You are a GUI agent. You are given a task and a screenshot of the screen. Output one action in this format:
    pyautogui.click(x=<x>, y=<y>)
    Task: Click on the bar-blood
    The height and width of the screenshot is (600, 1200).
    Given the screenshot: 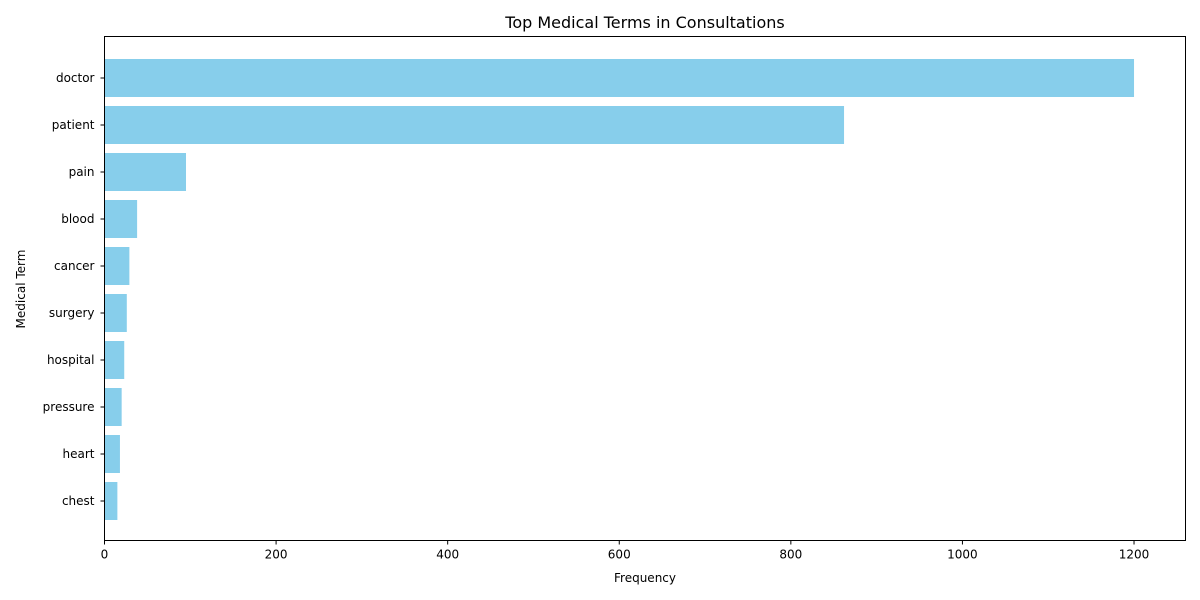 What is the action you would take?
    pyautogui.click(x=121, y=219)
    